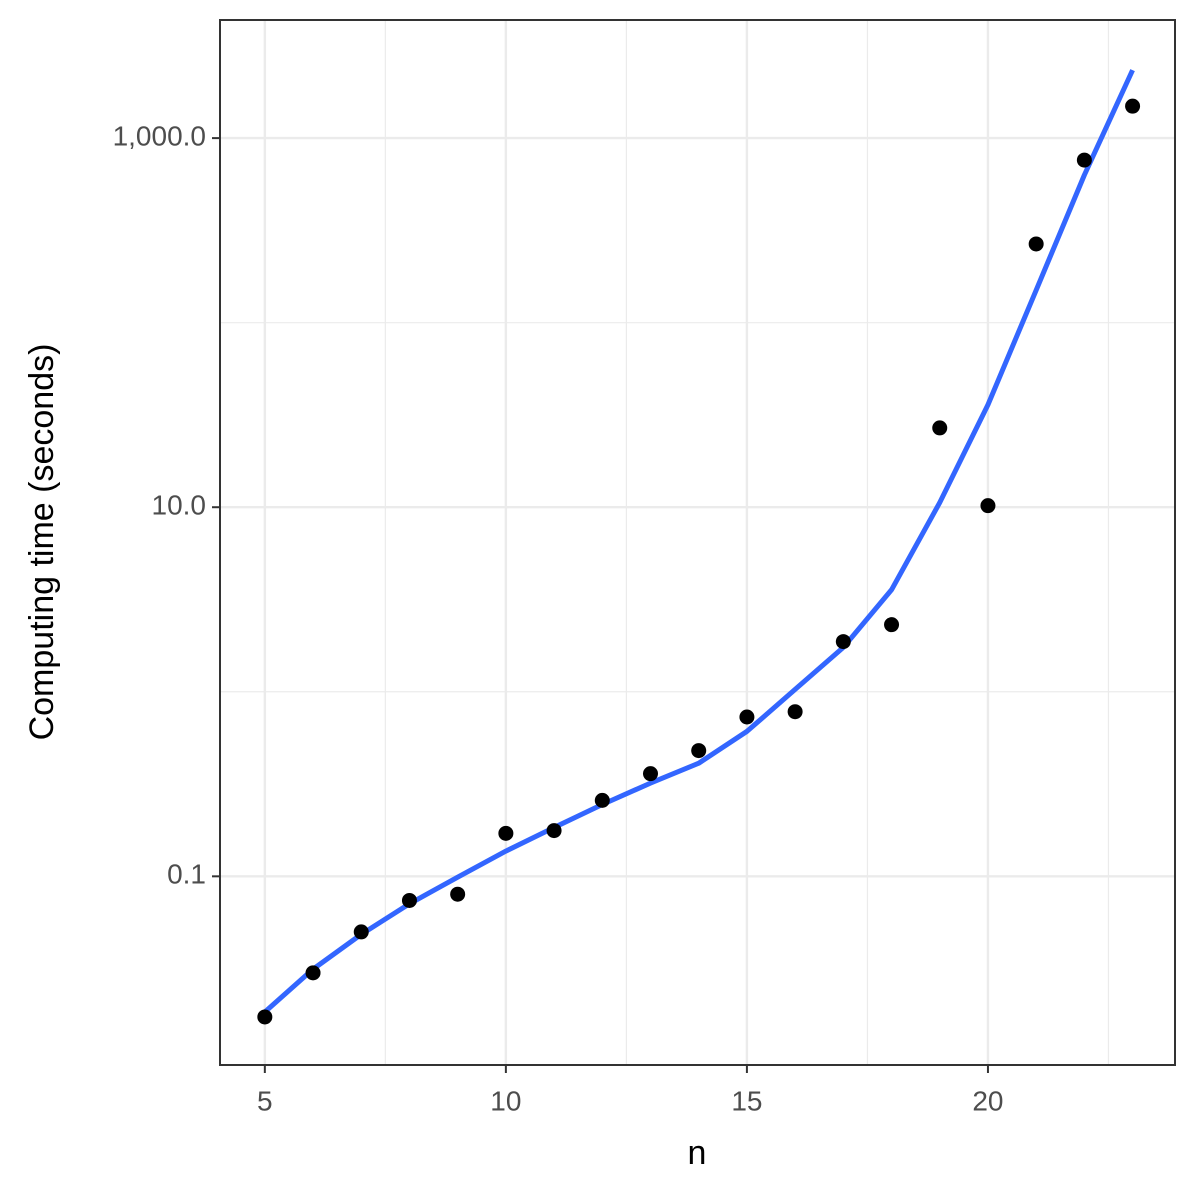 This screenshot has width=1200, height=1200. I want to click on x-axis-title: n, so click(697, 1153).